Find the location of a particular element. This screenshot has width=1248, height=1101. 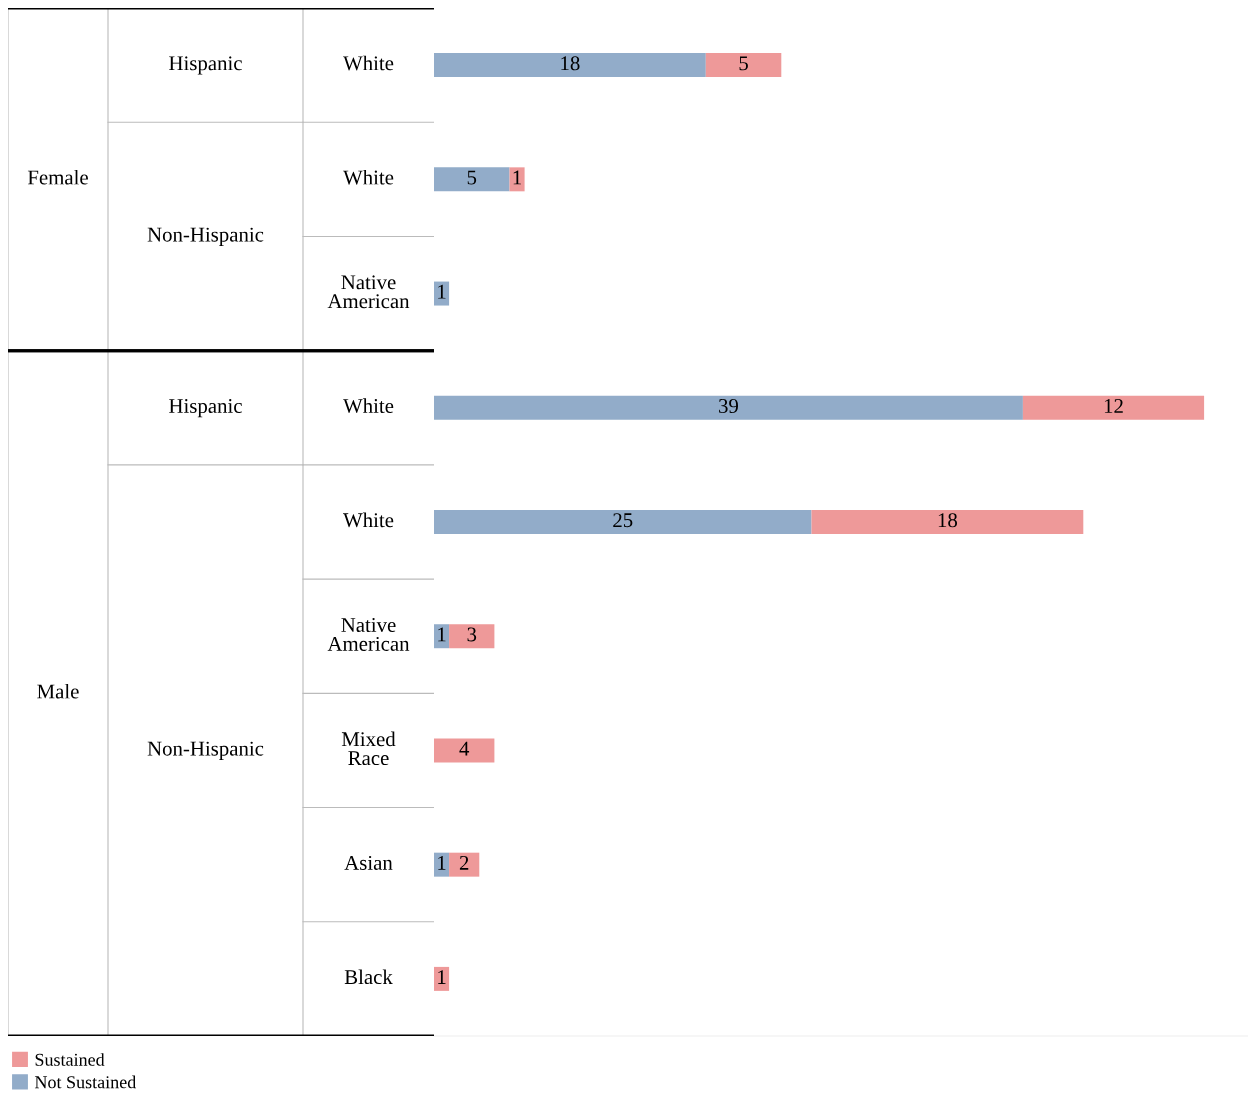

legend-label: Not Sustained is located at coordinates (85, 1082).